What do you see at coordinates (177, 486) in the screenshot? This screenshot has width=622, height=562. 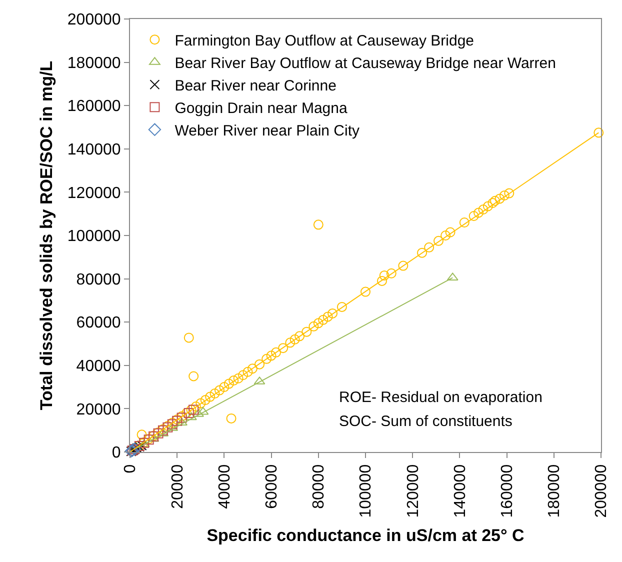 I see `x-tick-label: 20000` at bounding box center [177, 486].